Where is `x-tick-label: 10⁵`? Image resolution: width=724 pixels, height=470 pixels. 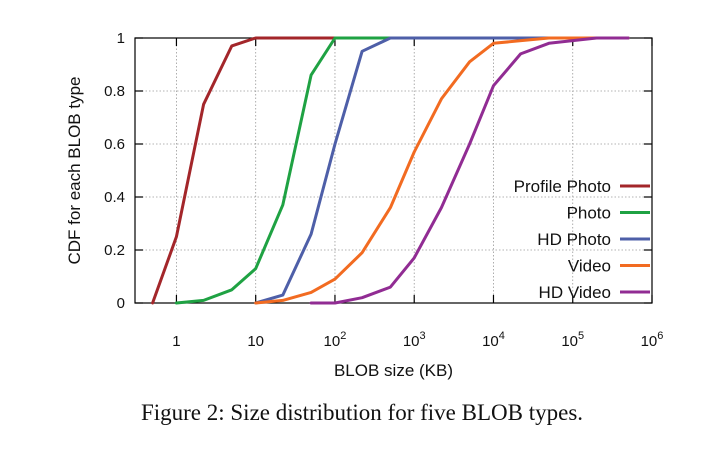 x-tick-label: 10⁵ is located at coordinates (572, 340).